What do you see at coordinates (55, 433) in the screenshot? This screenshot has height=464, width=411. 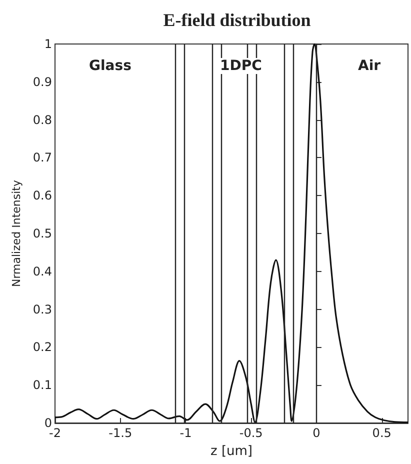 I see `x-tick-label: -2` at bounding box center [55, 433].